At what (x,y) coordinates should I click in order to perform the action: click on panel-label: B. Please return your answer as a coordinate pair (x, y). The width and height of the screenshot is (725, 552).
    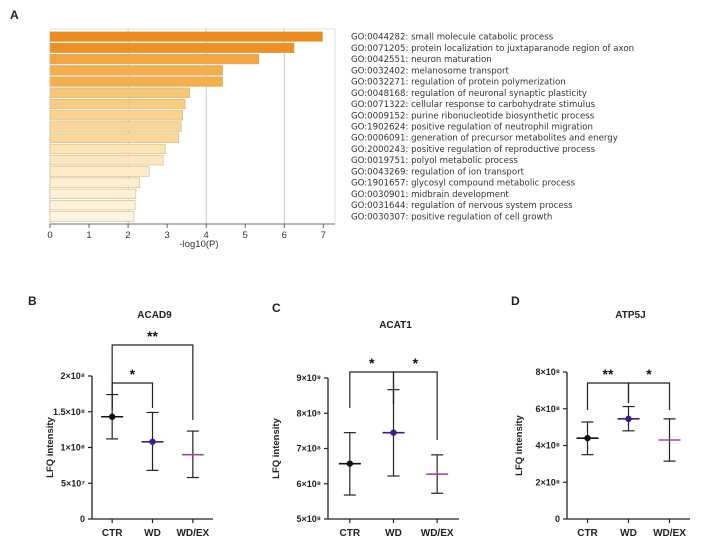
    Looking at the image, I should click on (32, 301).